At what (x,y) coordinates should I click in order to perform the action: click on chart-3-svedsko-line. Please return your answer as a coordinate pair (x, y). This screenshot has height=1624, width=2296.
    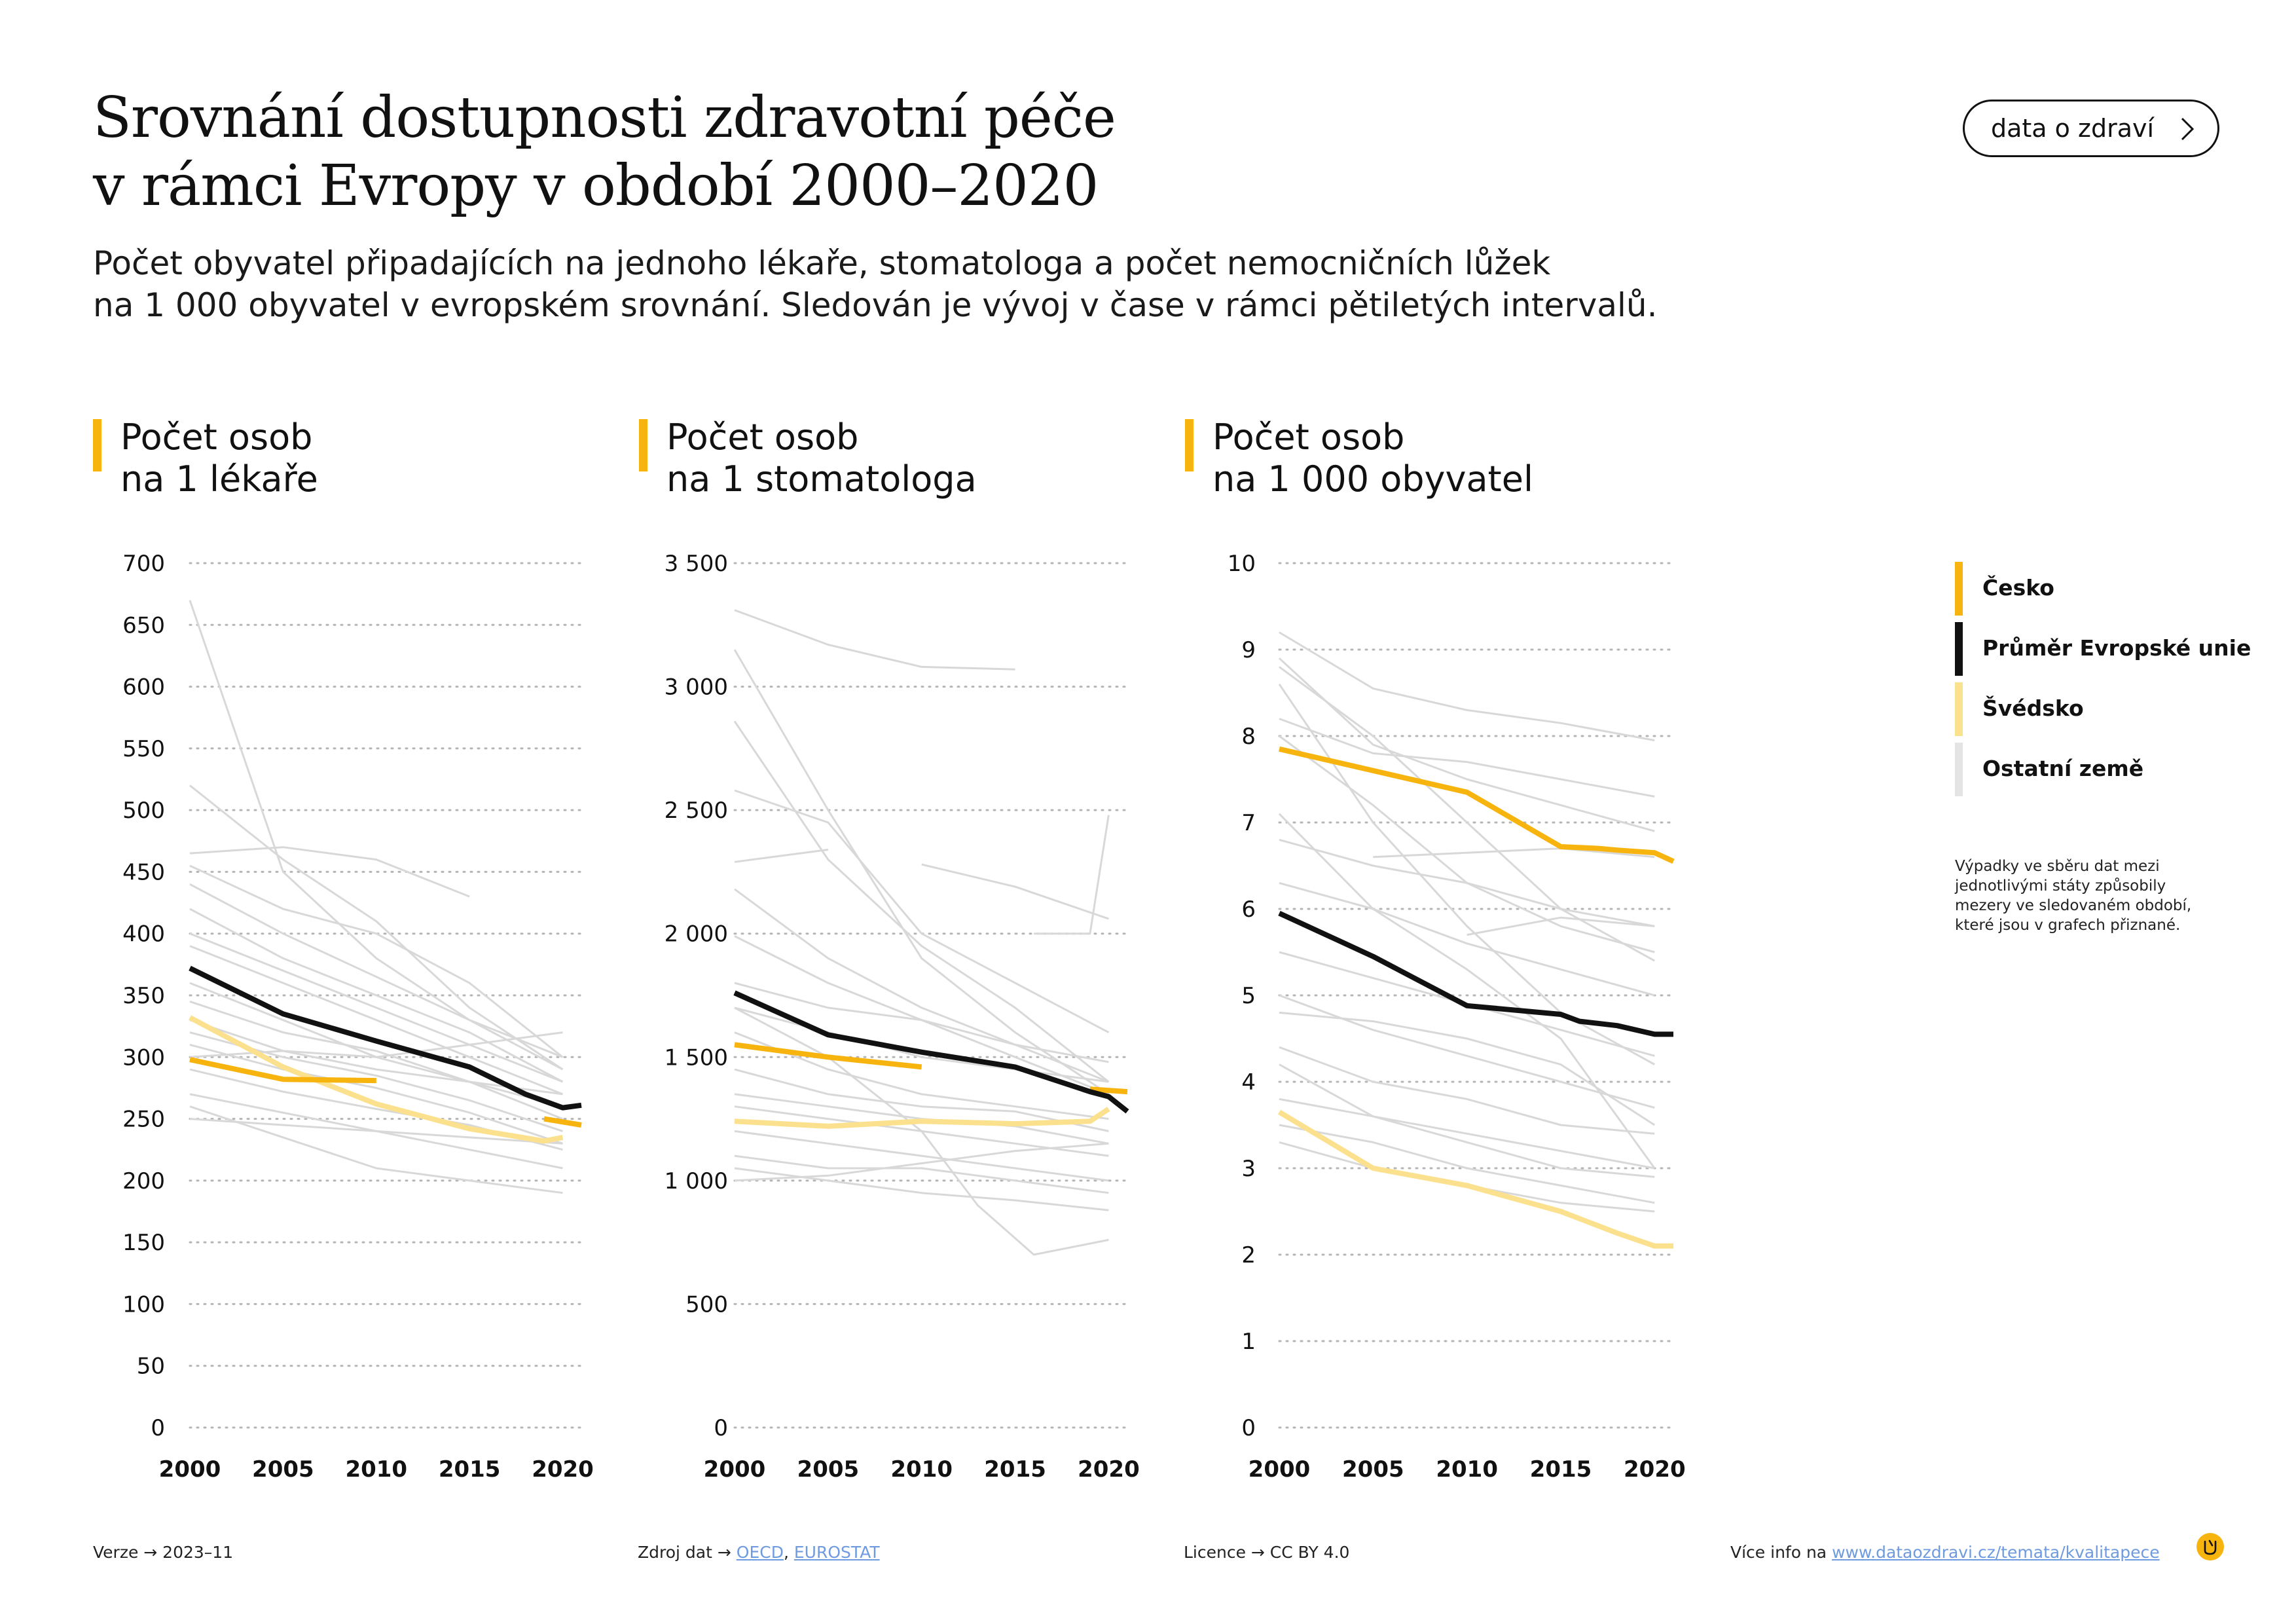
    Looking at the image, I should click on (1475, 1179).